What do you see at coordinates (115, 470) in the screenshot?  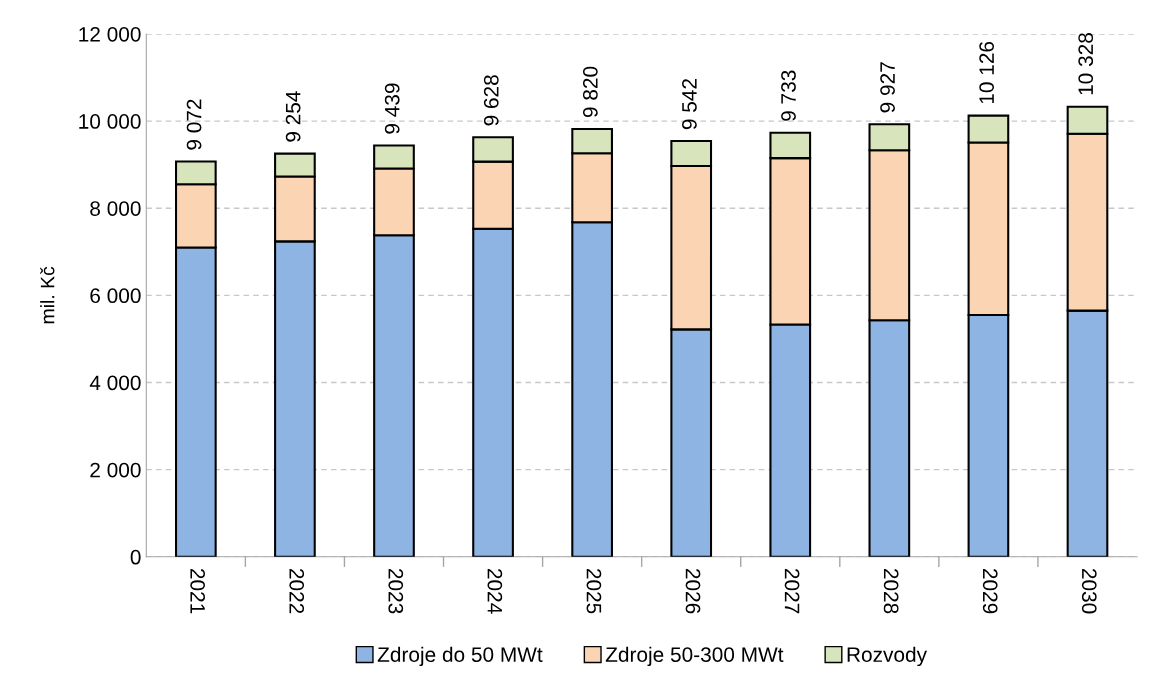 I see `y-tick-label: 2 000` at bounding box center [115, 470].